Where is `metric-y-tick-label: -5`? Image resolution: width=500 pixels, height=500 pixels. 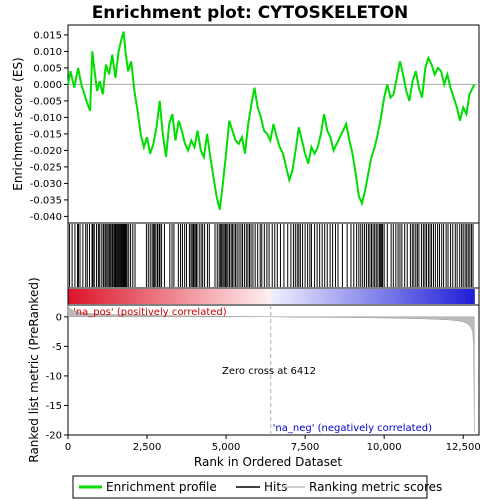
metric-y-tick-label: -5 is located at coordinates (57, 347).